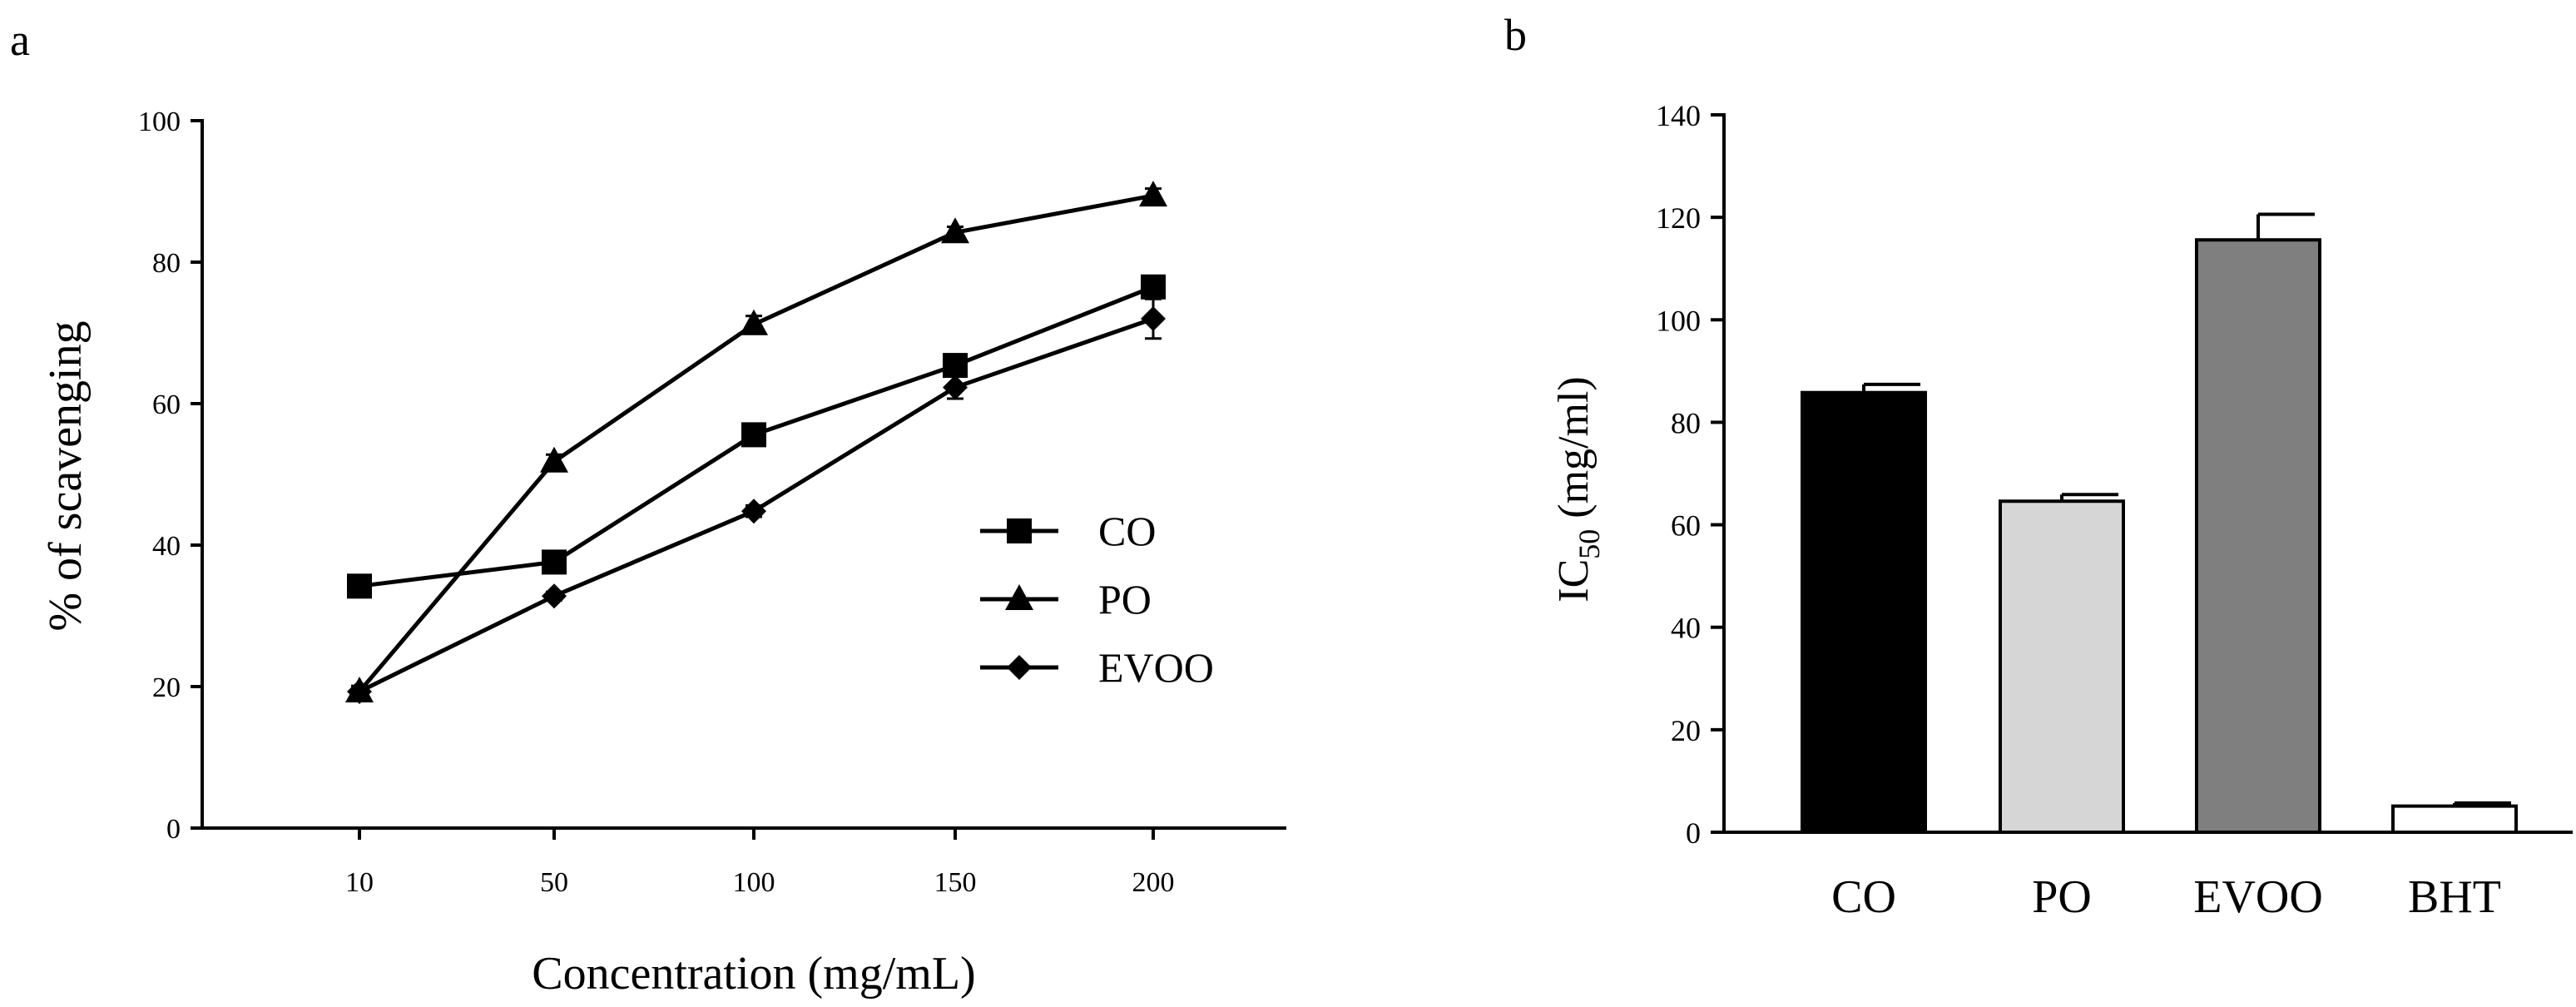 This screenshot has height=1007, width=2576. Describe the element at coordinates (1153, 882) in the screenshot. I see `x-tick-label: 200` at that location.